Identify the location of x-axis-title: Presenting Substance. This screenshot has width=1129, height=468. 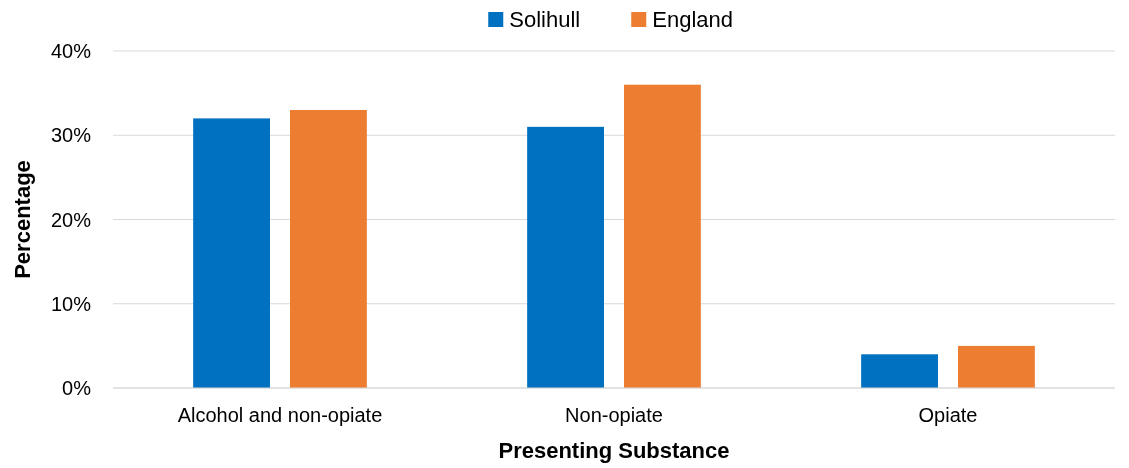
(614, 450).